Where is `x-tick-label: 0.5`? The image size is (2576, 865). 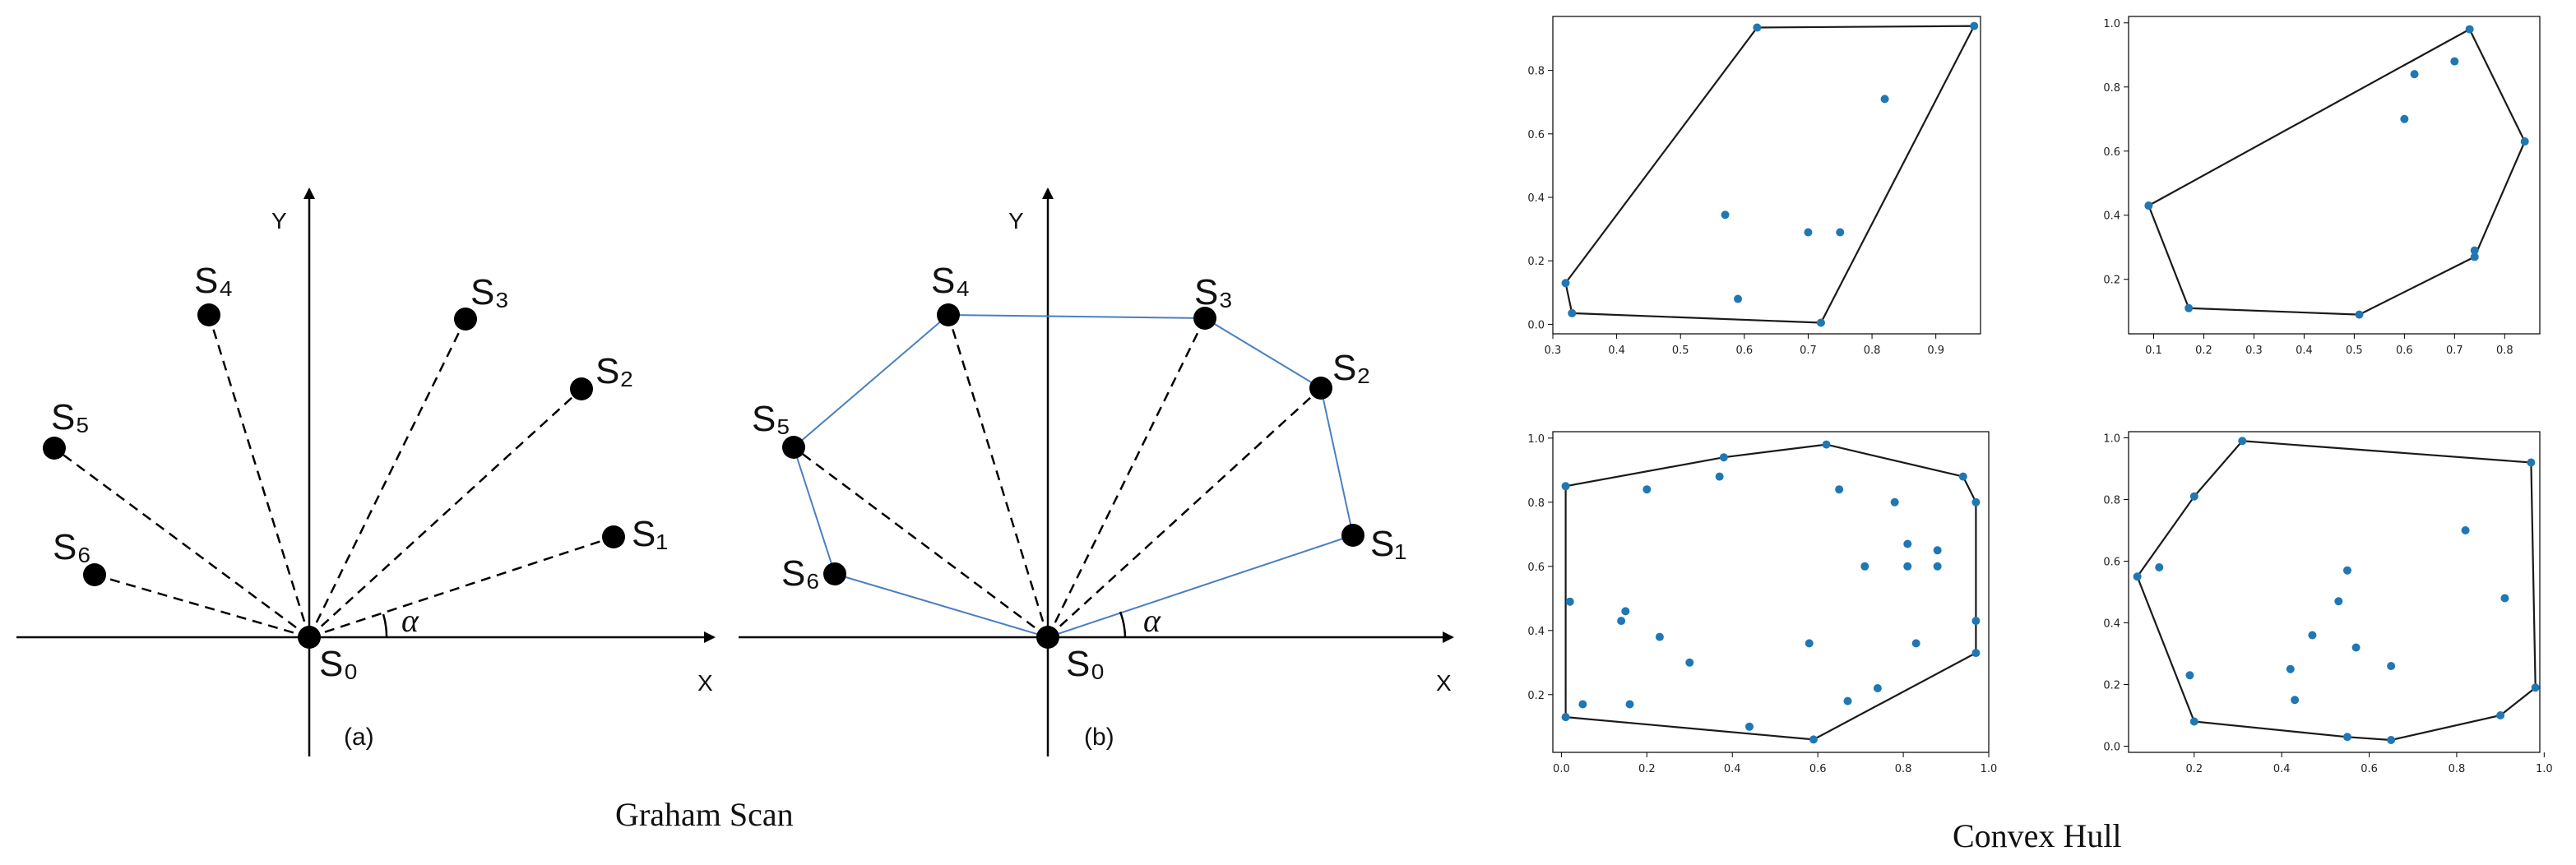
x-tick-label: 0.5 is located at coordinates (1681, 351).